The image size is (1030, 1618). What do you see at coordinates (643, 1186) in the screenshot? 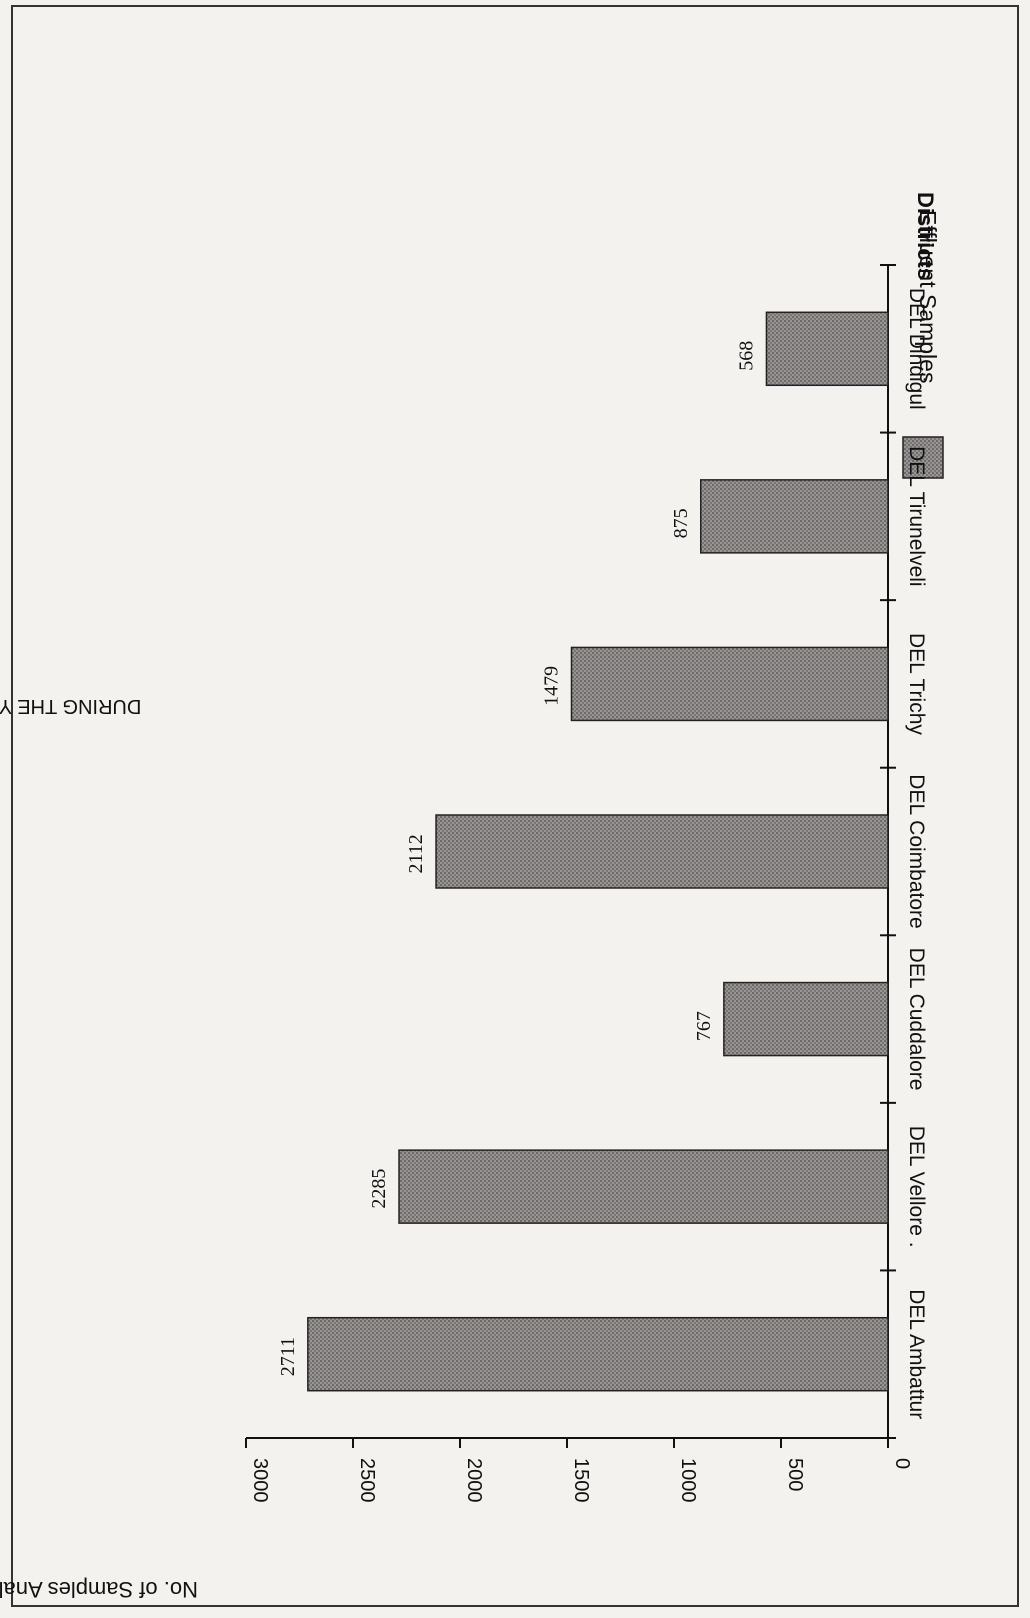
I see `bar-del-vellore` at bounding box center [643, 1186].